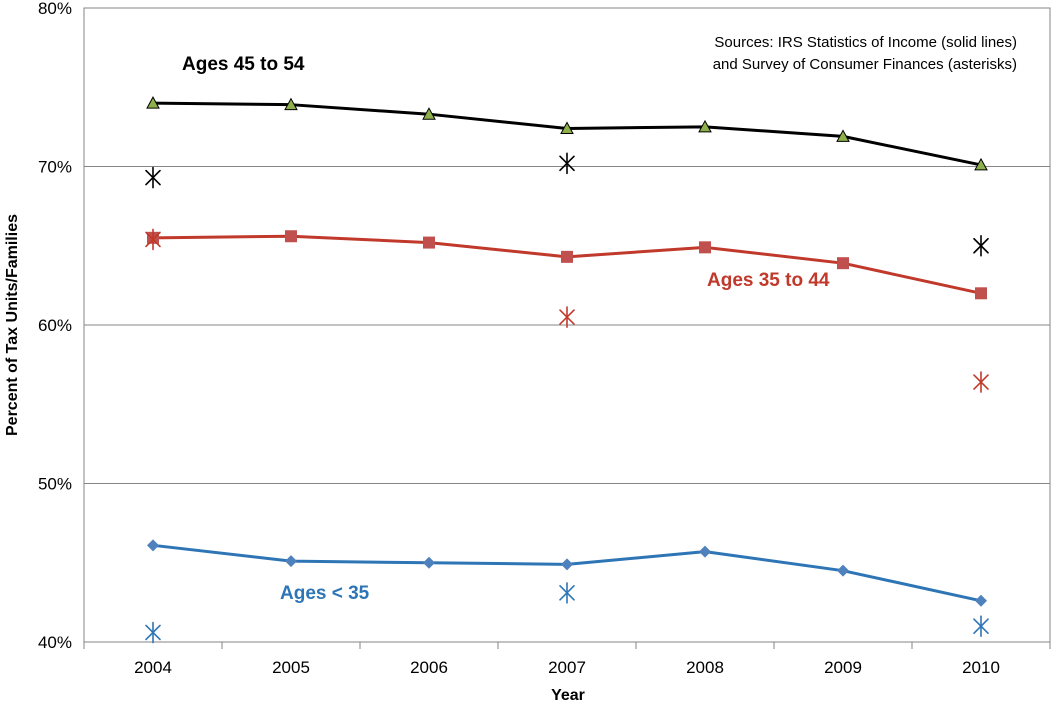 This screenshot has height=703, width=1056. I want to click on y-tick-label: 60%, so click(55, 325).